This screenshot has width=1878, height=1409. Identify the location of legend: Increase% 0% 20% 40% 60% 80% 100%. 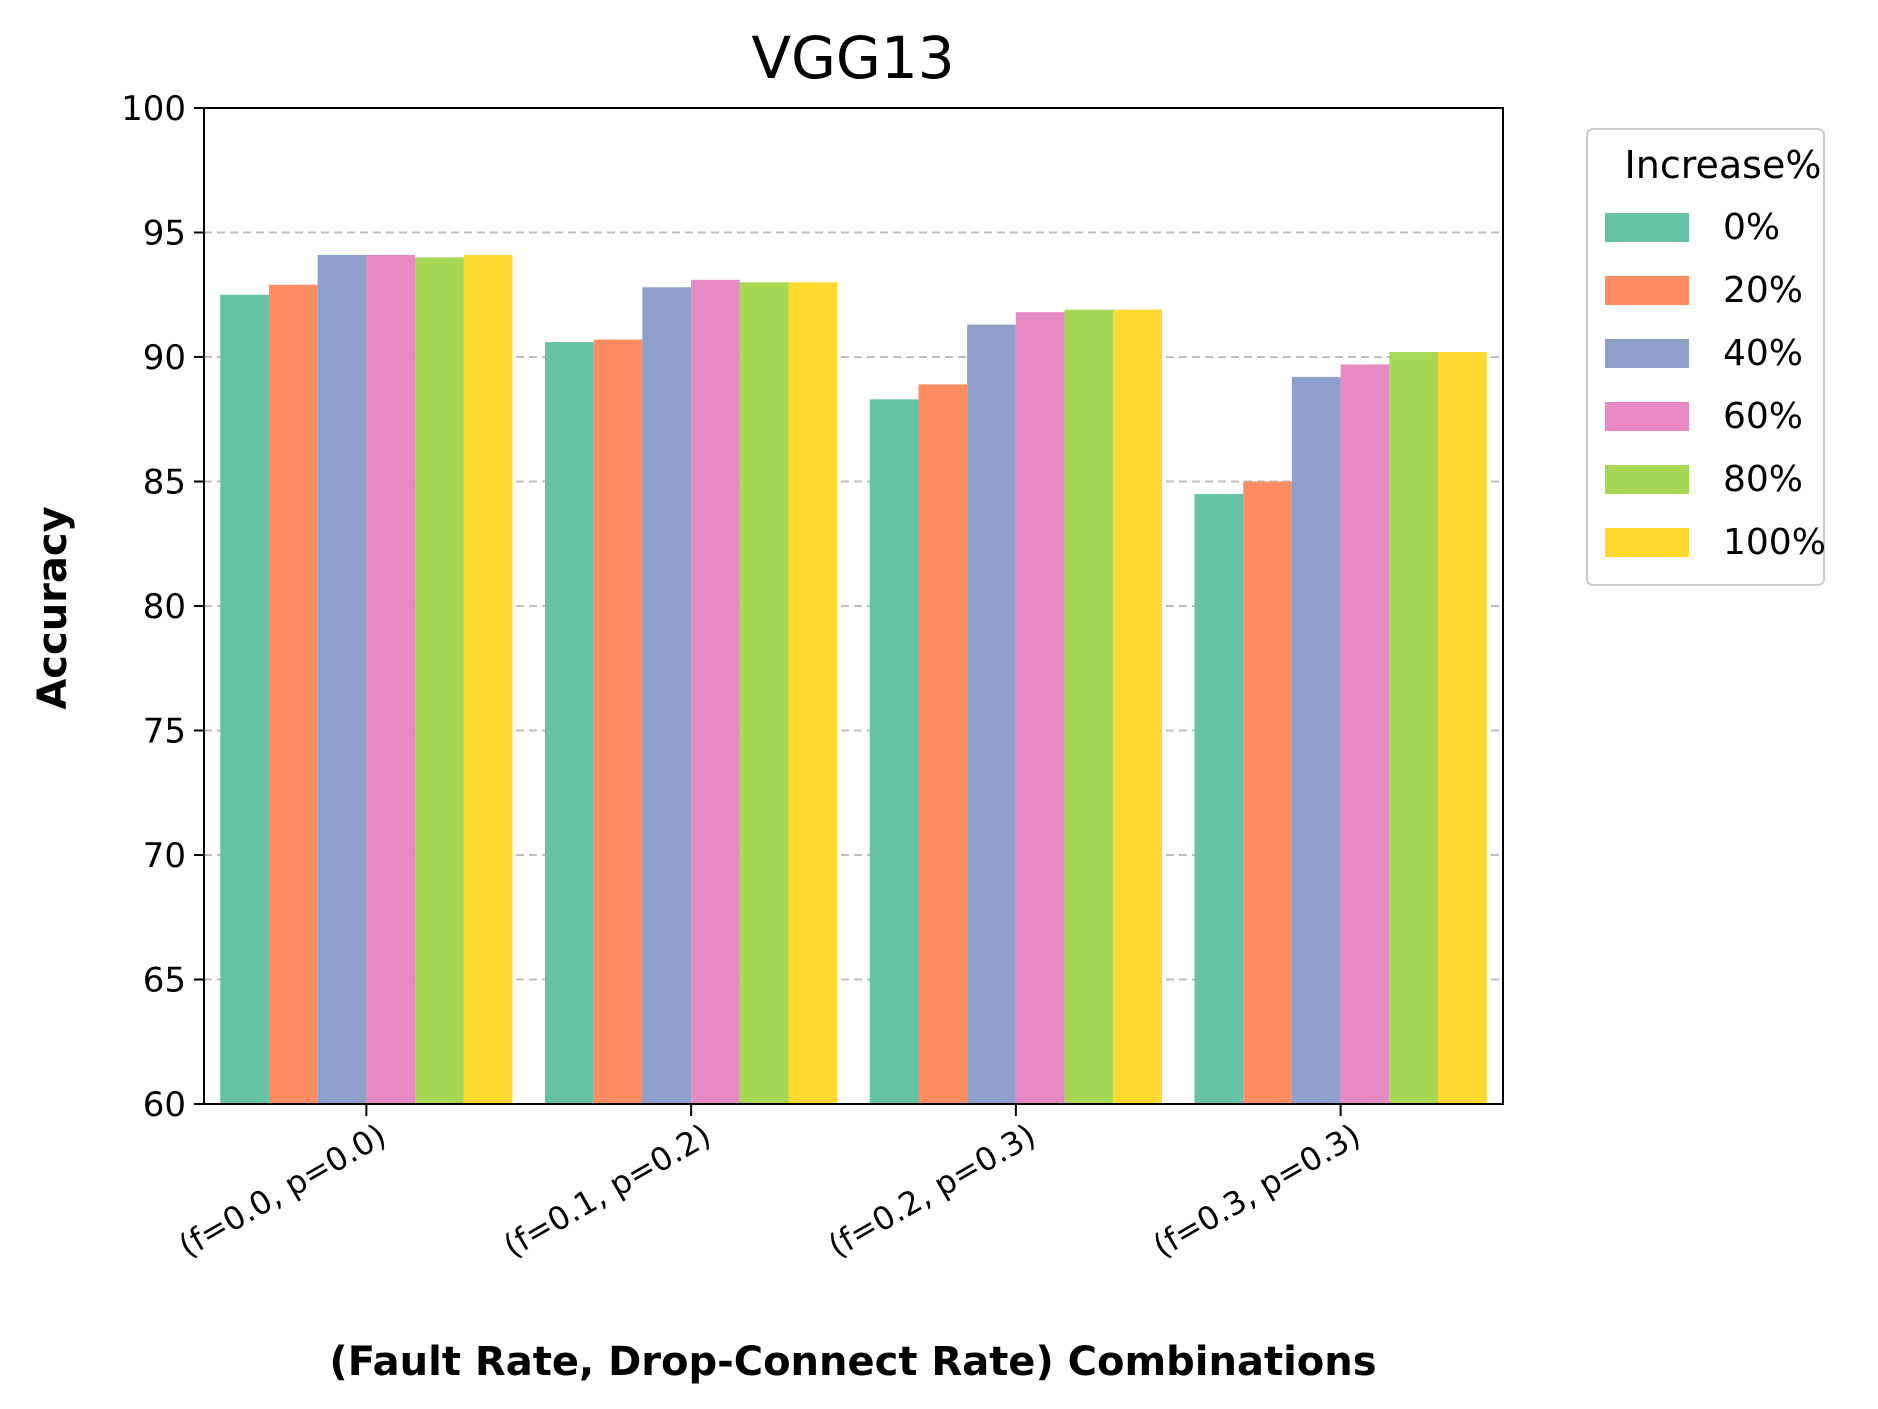
(1706, 357).